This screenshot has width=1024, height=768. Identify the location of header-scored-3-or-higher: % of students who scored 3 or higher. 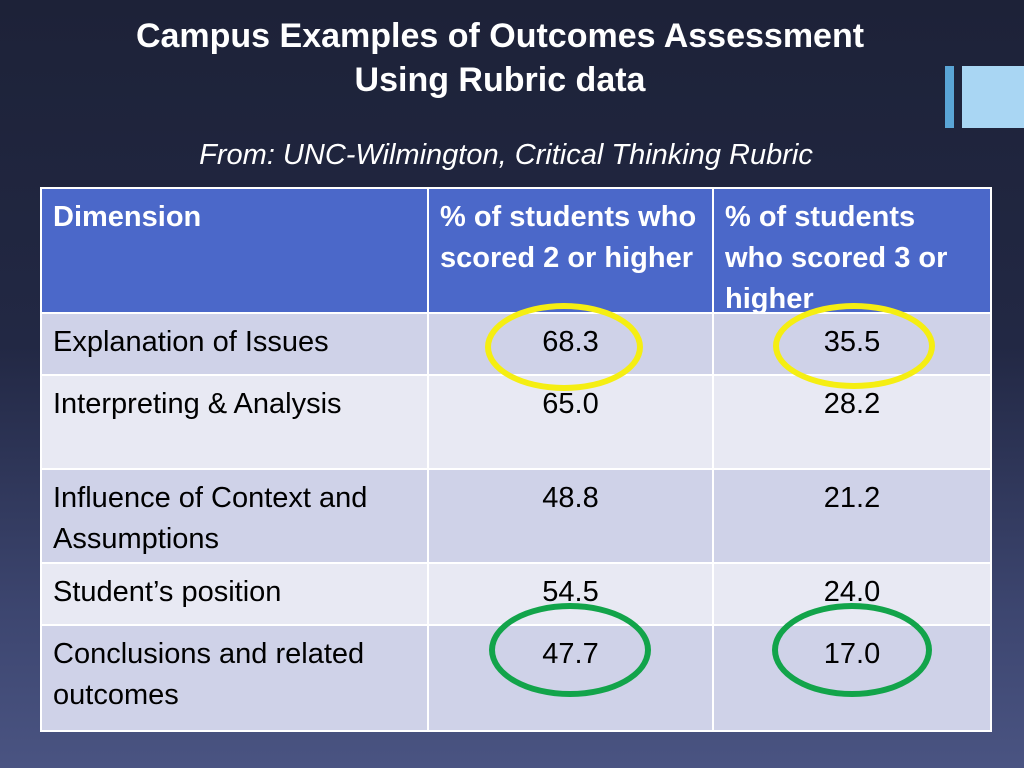
(852, 250).